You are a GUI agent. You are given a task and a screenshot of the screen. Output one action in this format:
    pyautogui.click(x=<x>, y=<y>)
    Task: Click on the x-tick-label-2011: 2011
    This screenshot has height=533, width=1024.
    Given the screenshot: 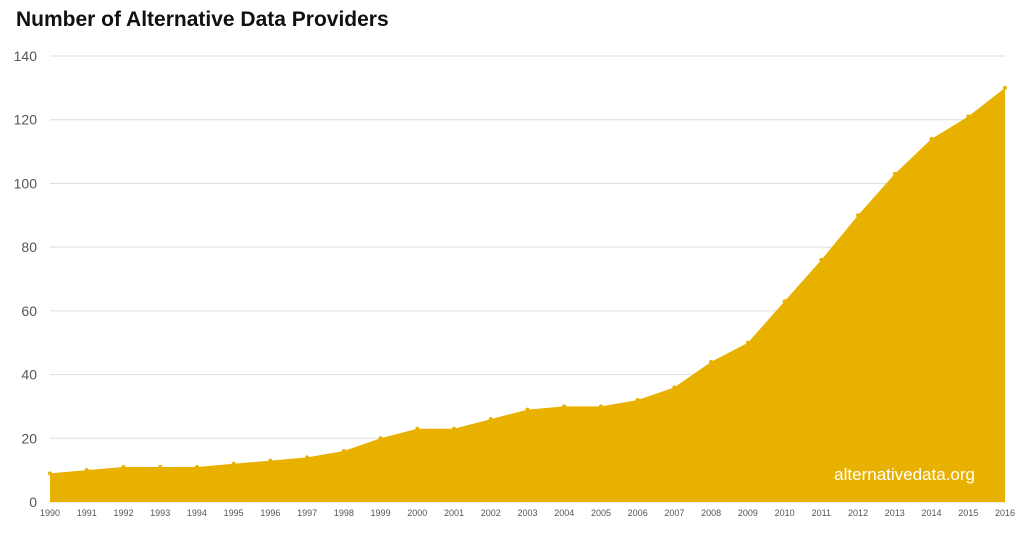 What is the action you would take?
    pyautogui.click(x=821, y=513)
    